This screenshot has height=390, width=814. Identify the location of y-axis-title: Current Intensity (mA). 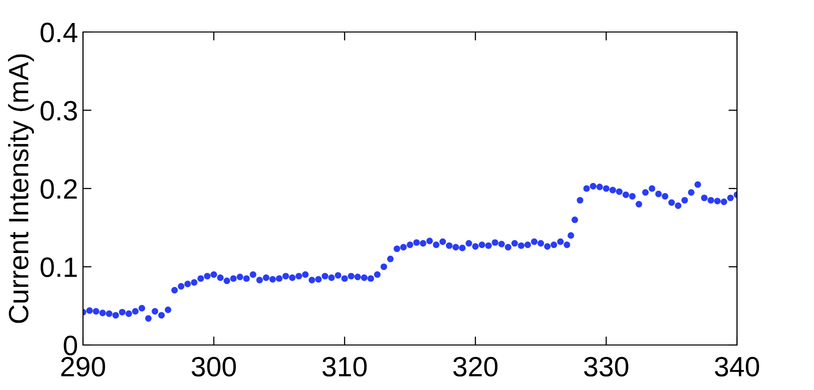
(21, 188).